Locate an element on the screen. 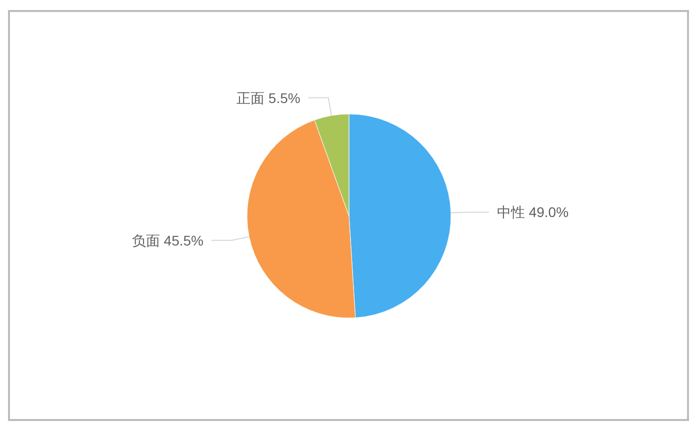 The image size is (696, 431). slice-label: 正面 5.5% is located at coordinates (268, 98).